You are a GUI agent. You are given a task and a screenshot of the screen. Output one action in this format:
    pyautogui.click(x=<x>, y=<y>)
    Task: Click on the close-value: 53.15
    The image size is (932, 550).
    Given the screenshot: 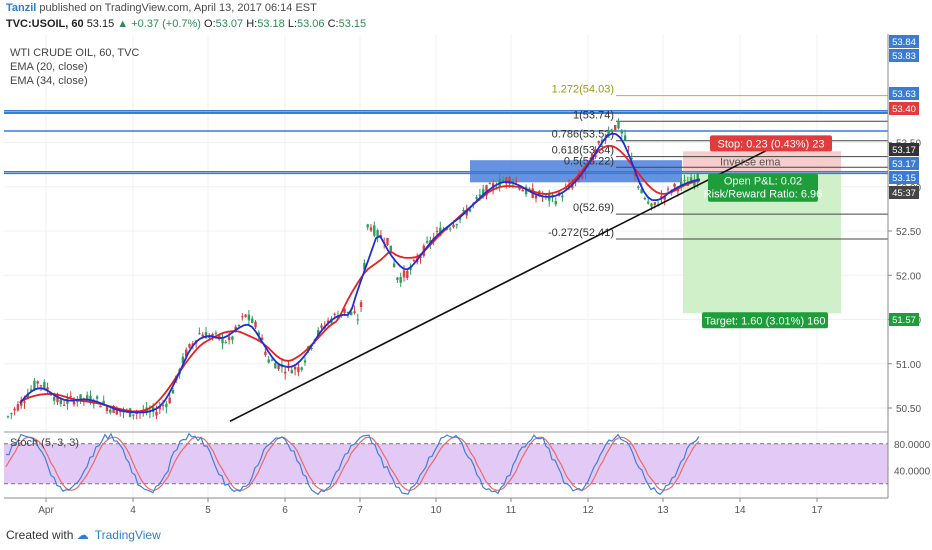 What is the action you would take?
    pyautogui.click(x=352, y=24)
    